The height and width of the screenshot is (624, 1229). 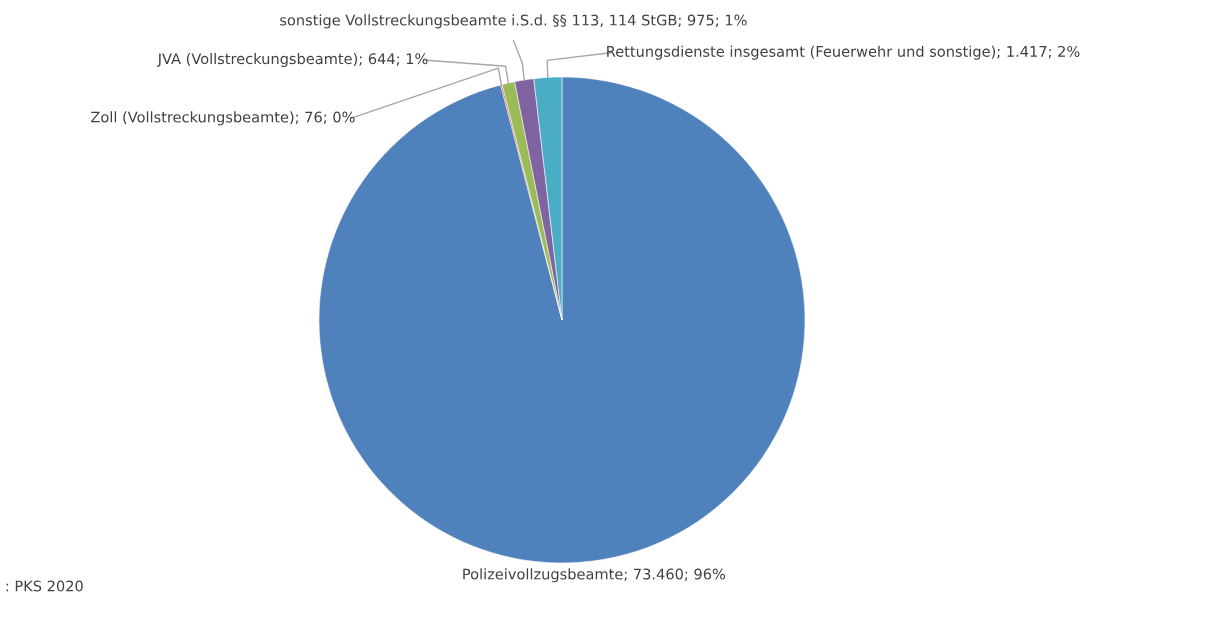 What do you see at coordinates (44, 586) in the screenshot?
I see `text: : PKS 2020` at bounding box center [44, 586].